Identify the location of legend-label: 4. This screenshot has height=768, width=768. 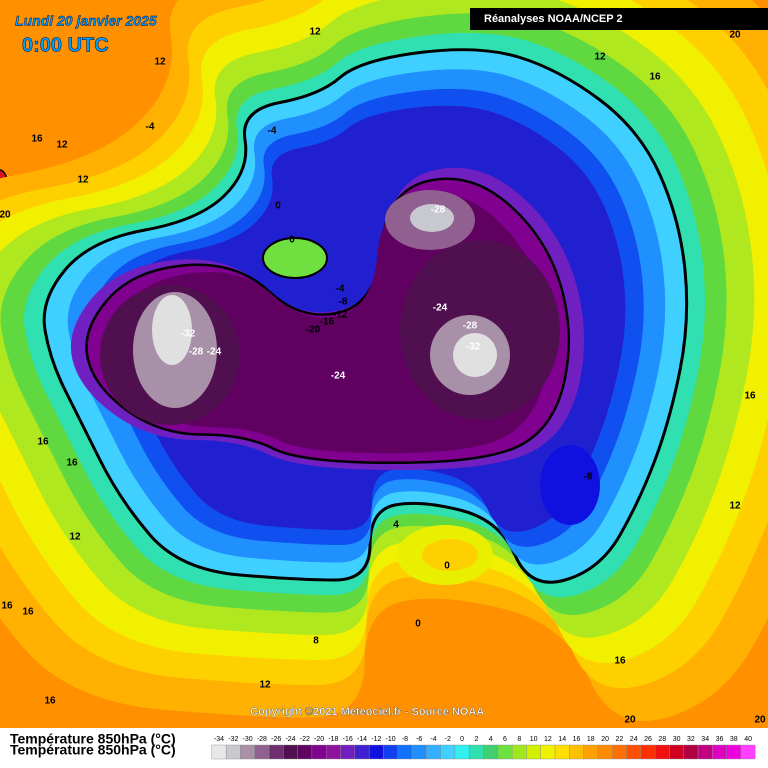
(491, 739).